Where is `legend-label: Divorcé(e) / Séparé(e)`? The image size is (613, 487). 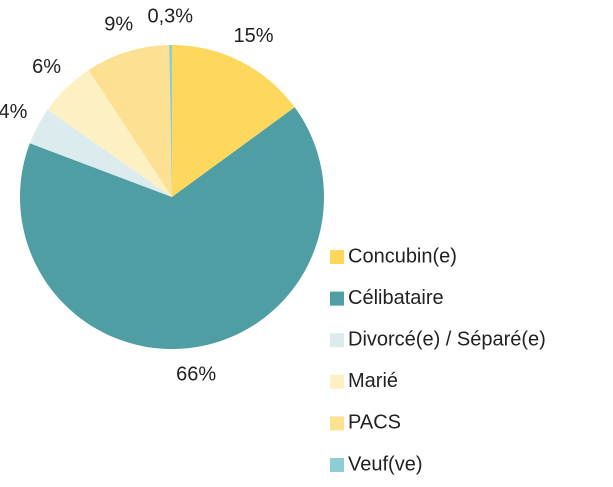
legend-label: Divorcé(e) / Séparé(e) is located at coordinates (447, 339).